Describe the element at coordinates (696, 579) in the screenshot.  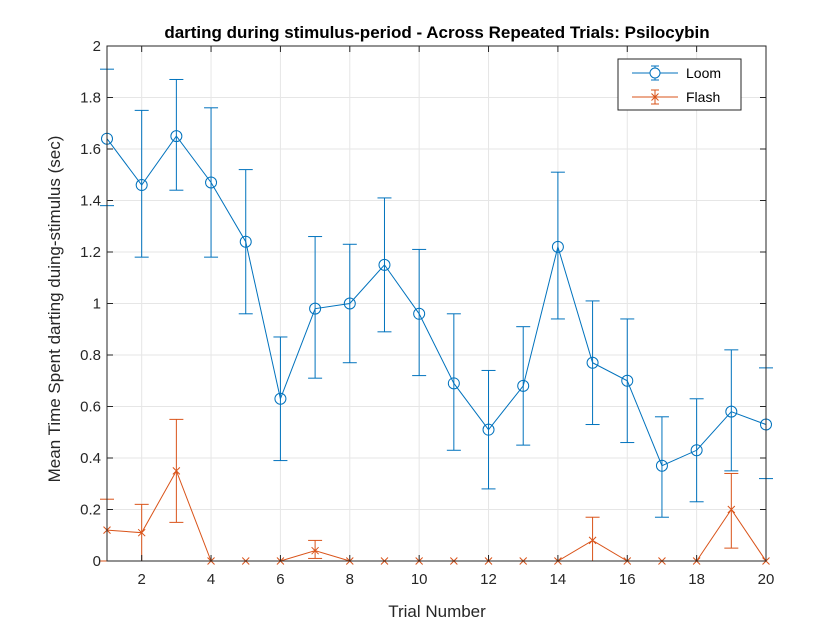
I see `x-tick-label: 18` at that location.